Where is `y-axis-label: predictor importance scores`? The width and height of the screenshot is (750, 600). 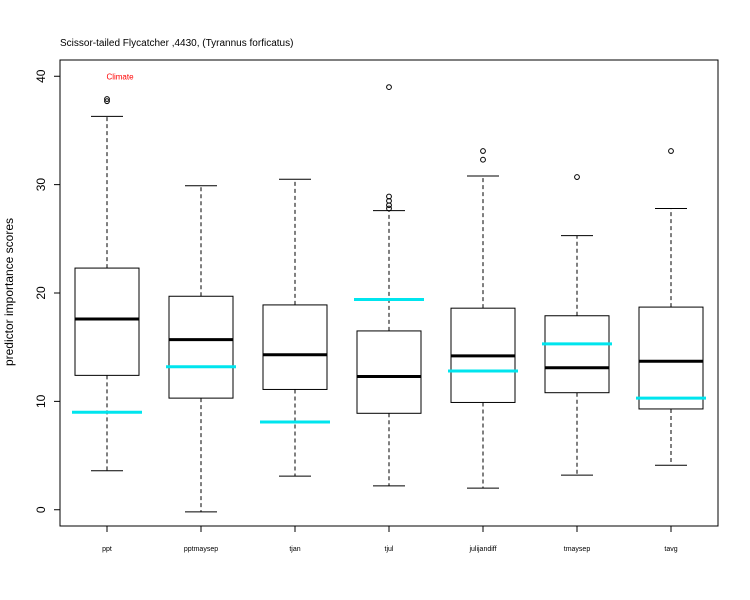 y-axis-label: predictor importance scores is located at coordinates (9, 292).